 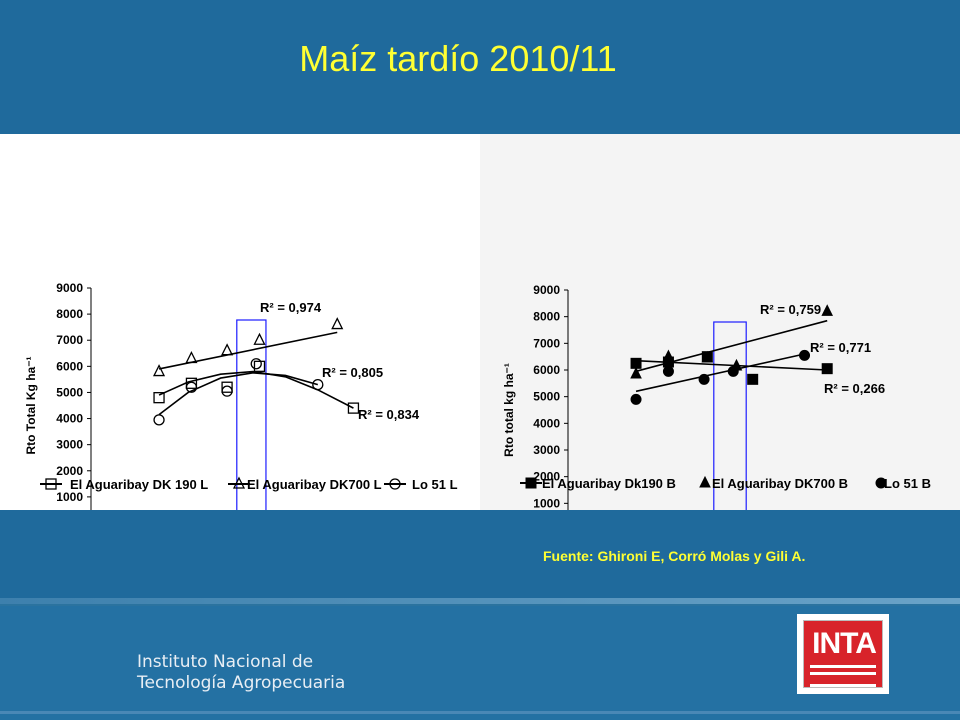 I want to click on series-3: R² = 0,771, so click(x=750, y=372).